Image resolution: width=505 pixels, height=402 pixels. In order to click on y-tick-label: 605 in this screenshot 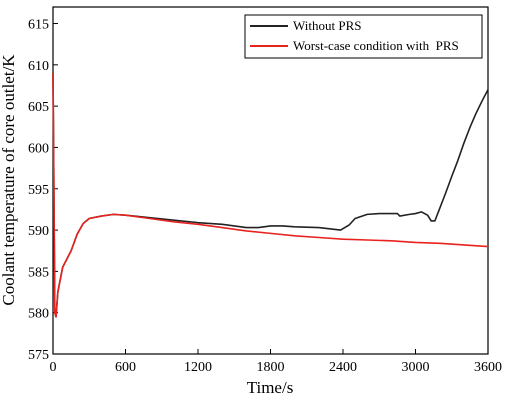, I will do `click(38, 107)`.